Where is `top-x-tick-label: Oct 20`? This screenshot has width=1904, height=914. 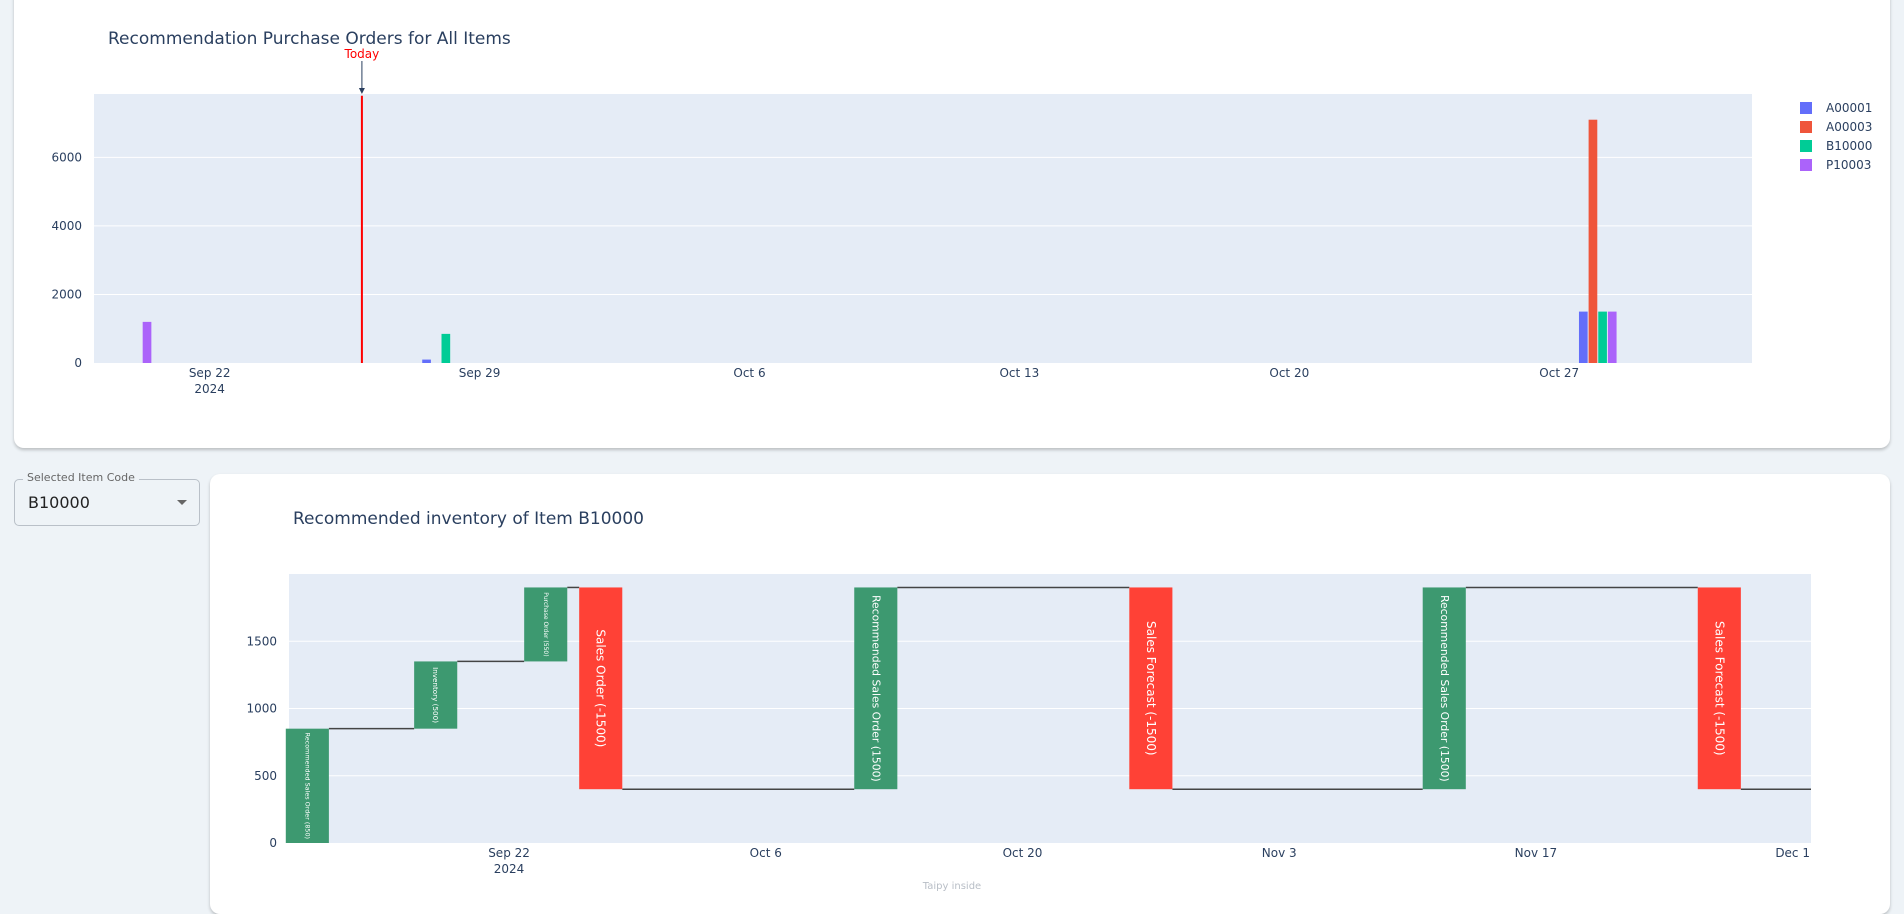
top-x-tick-label: Oct 20 is located at coordinates (1289, 373).